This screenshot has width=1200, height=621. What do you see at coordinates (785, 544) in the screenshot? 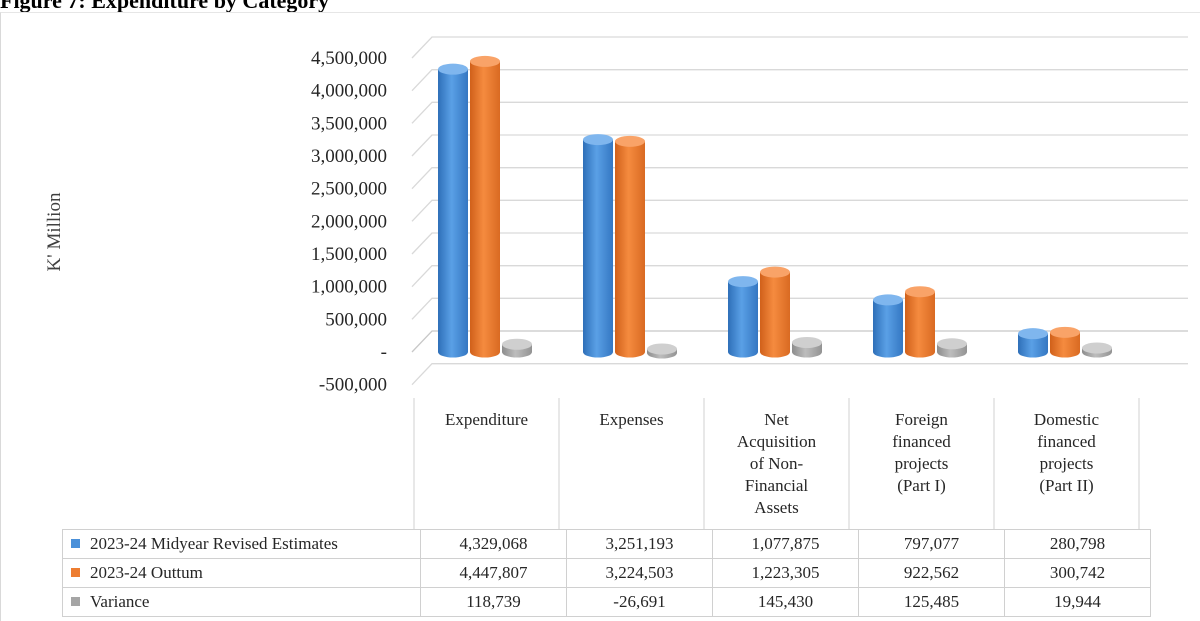
I see `data-label: 1,077,875` at bounding box center [785, 544].